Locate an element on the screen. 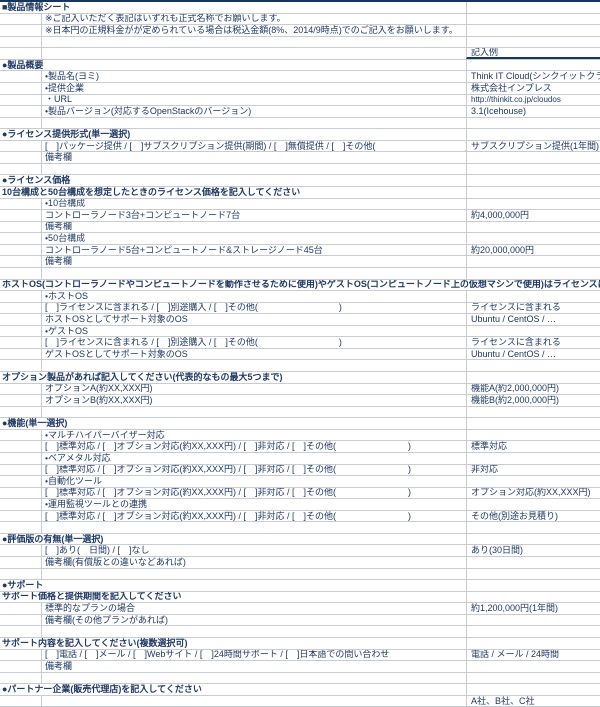  example-value-cell: Think IT Cloud(シンクイットクラウド) is located at coordinates (533, 76).